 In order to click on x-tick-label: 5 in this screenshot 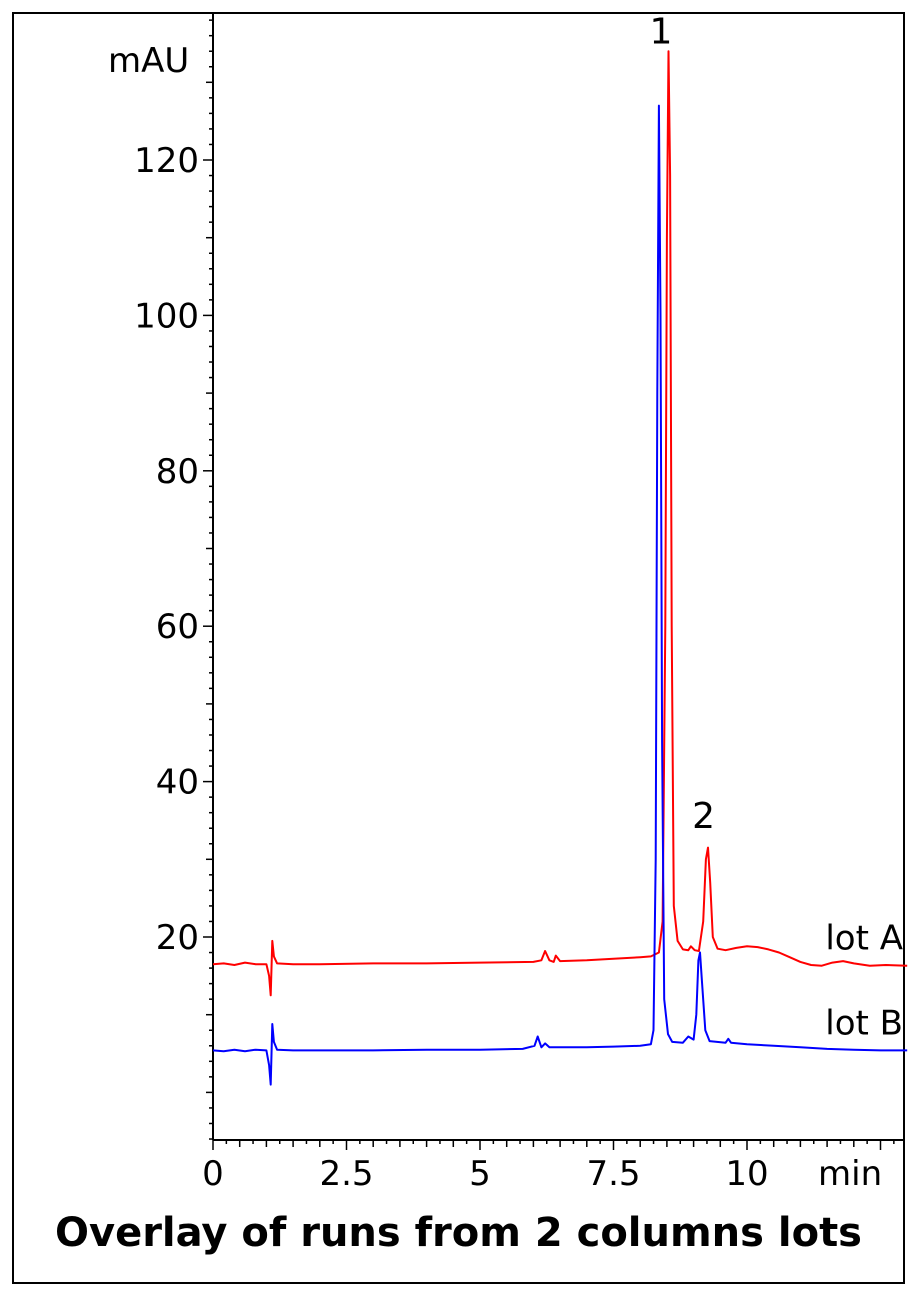, I will do `click(480, 1174)`.